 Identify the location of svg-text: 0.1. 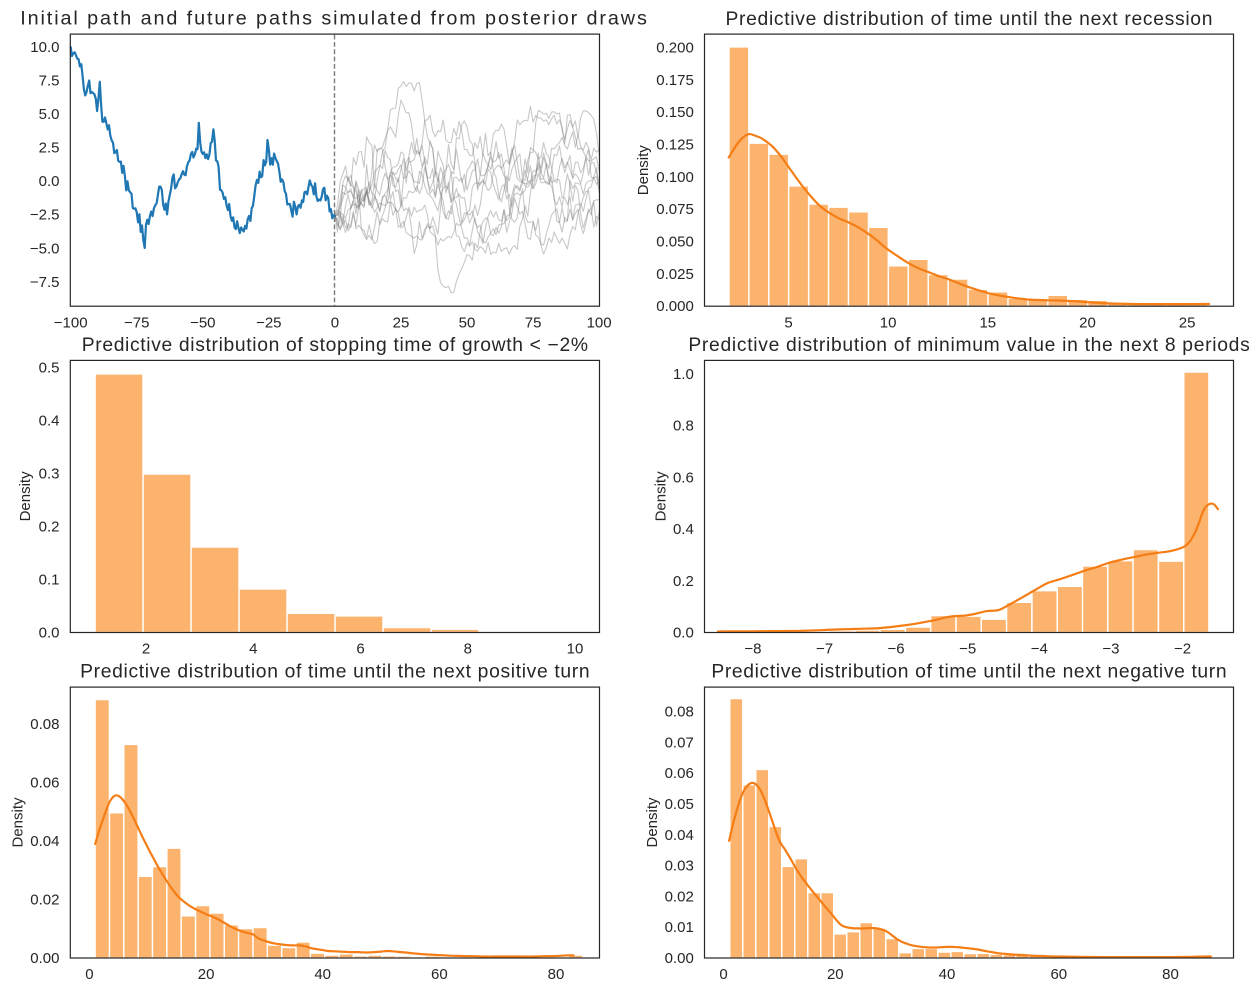
(49, 580).